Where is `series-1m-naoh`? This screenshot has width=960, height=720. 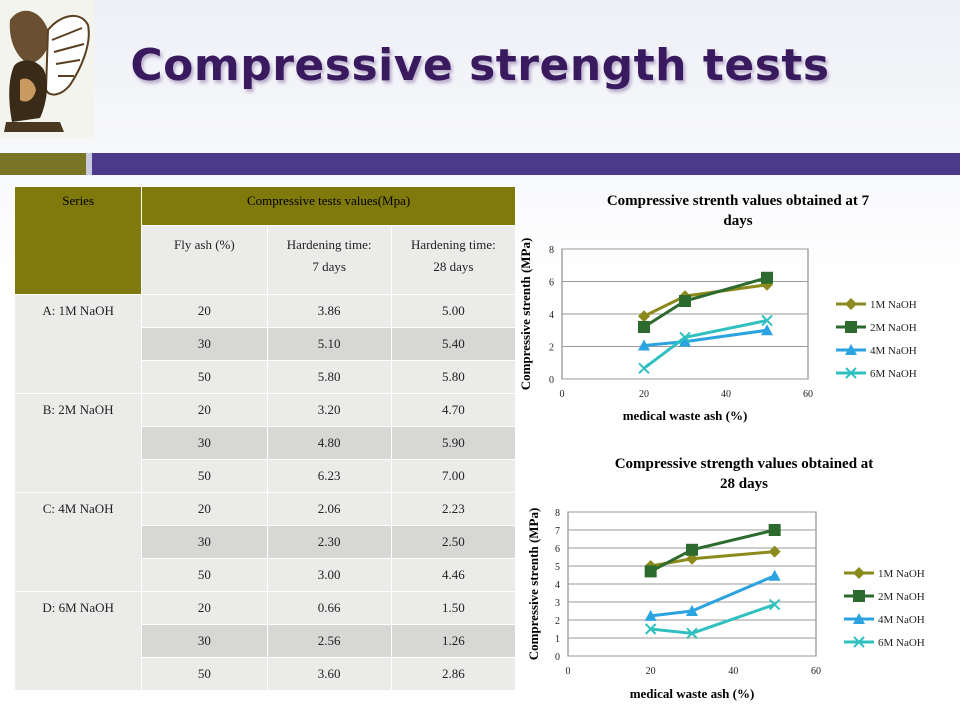
series-1m-naoh is located at coordinates (712, 558).